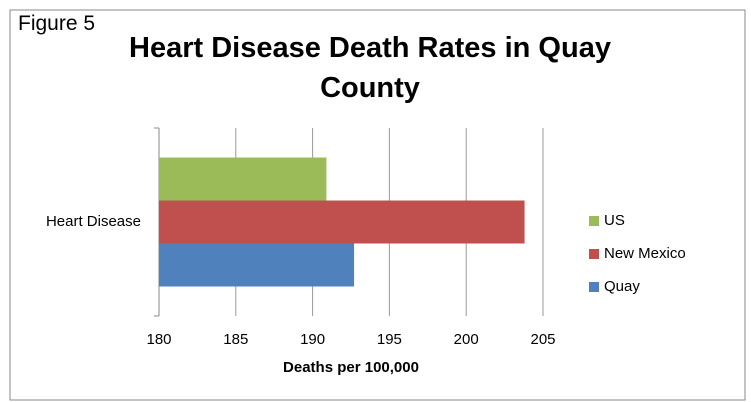  Describe the element at coordinates (542, 339) in the screenshot. I see `x-tick-label: 205` at that location.